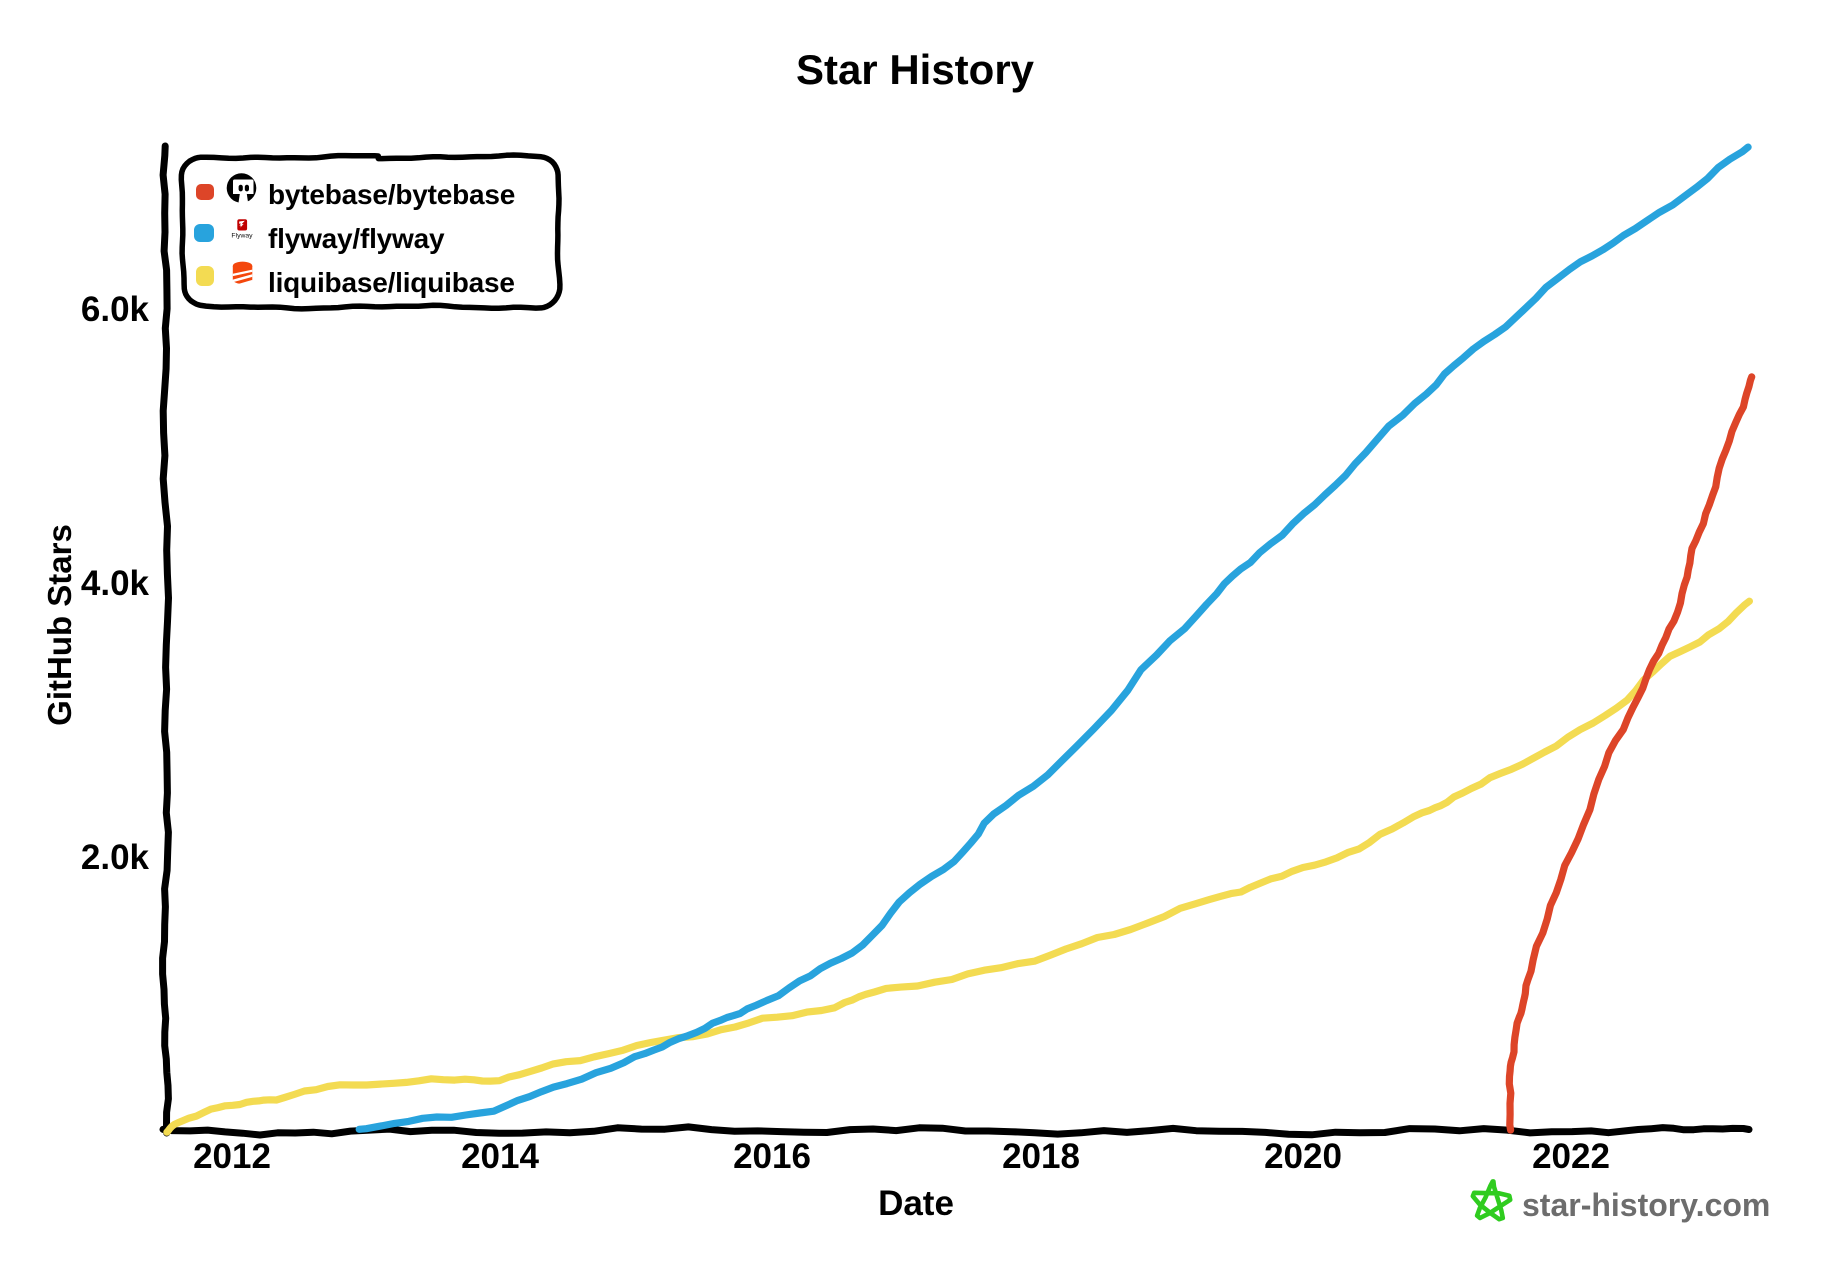 This screenshot has height=1276, width=1832. What do you see at coordinates (916, 1203) in the screenshot?
I see `svg-text: Date` at bounding box center [916, 1203].